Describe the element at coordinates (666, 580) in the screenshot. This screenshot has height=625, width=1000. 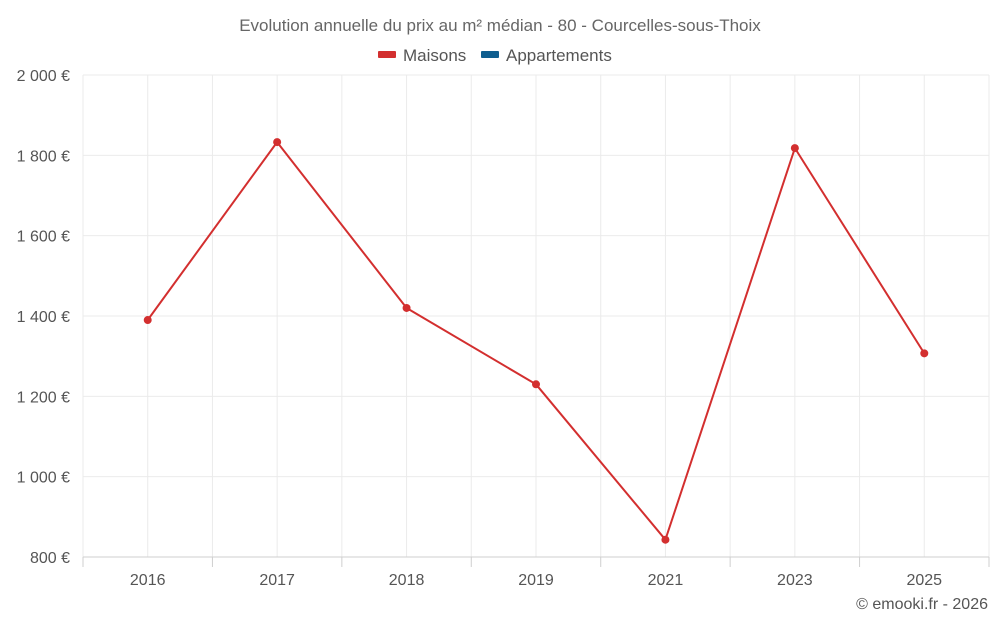
I see `x-tick-label: 2021` at that location.